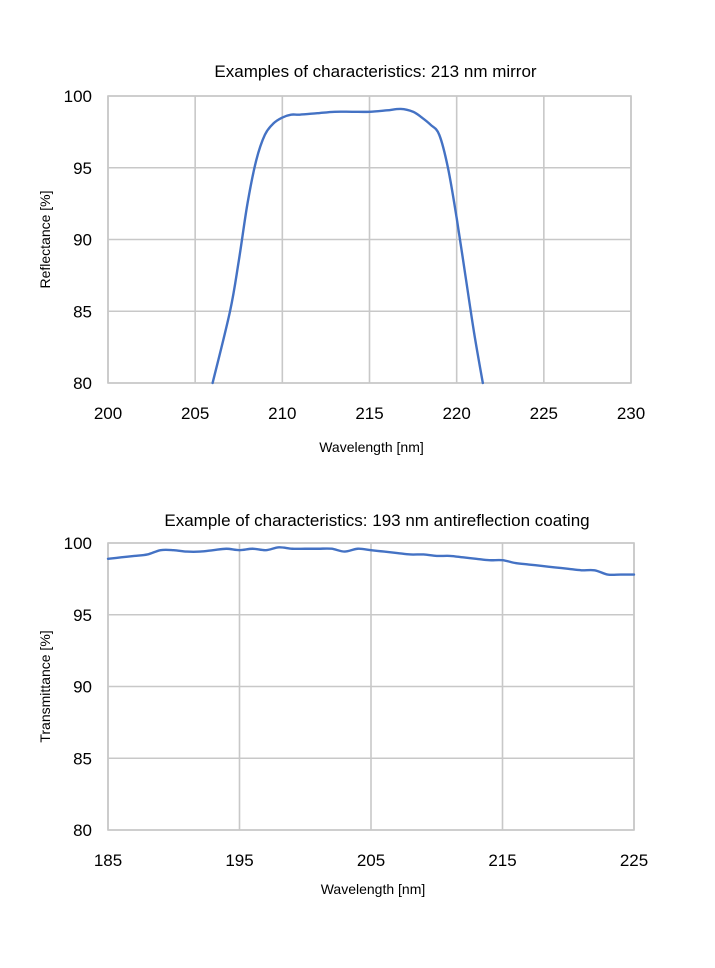 The image size is (715, 968). What do you see at coordinates (45, 239) in the screenshot?
I see `y-axis-label: Reflectance [%]` at bounding box center [45, 239].